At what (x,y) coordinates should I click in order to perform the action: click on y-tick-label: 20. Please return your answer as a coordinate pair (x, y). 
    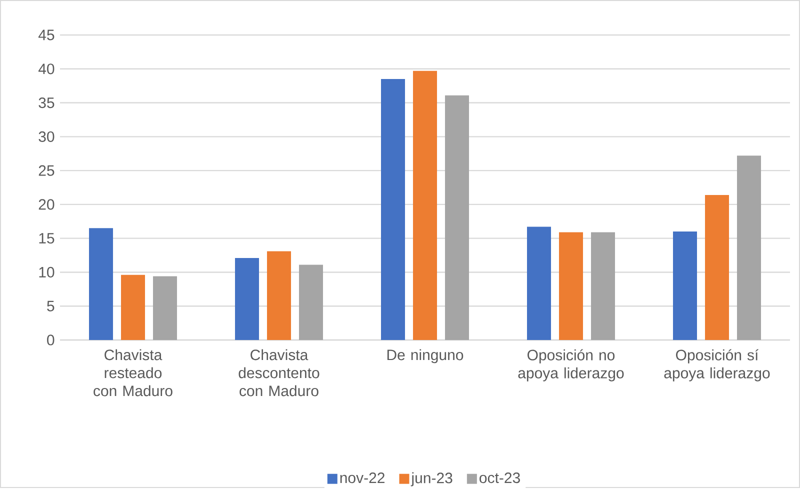
    Looking at the image, I should click on (46, 204).